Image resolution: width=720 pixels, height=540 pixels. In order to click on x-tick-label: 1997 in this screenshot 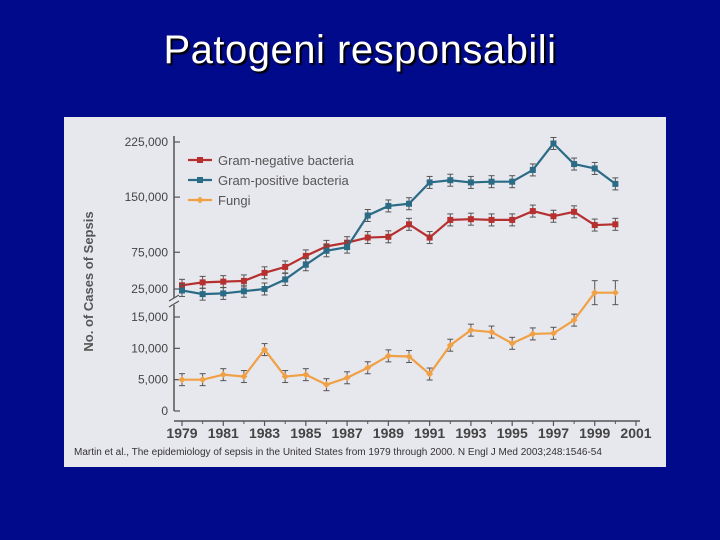, I will do `click(553, 433)`.